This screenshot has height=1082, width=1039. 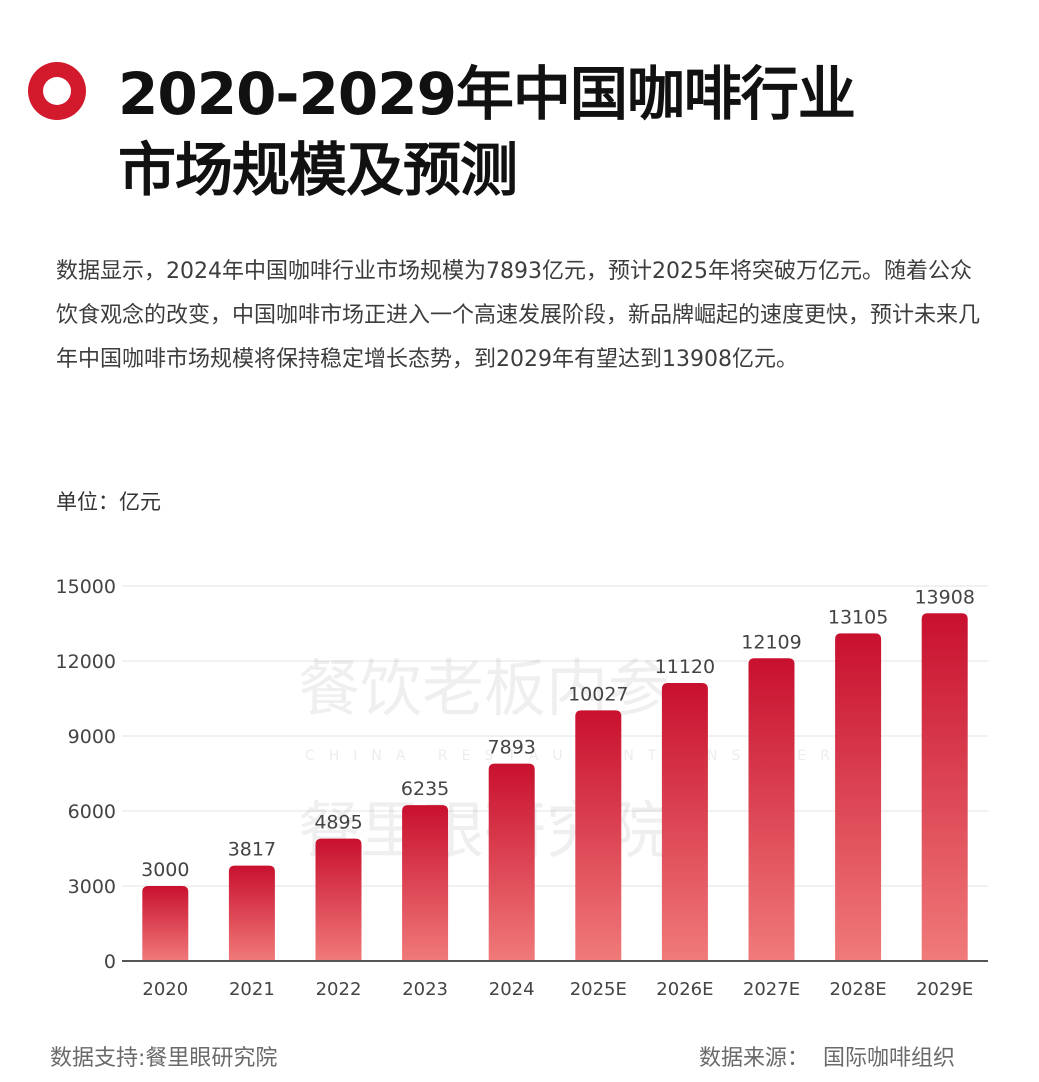 What do you see at coordinates (685, 667) in the screenshot?
I see `data-label: 11120` at bounding box center [685, 667].